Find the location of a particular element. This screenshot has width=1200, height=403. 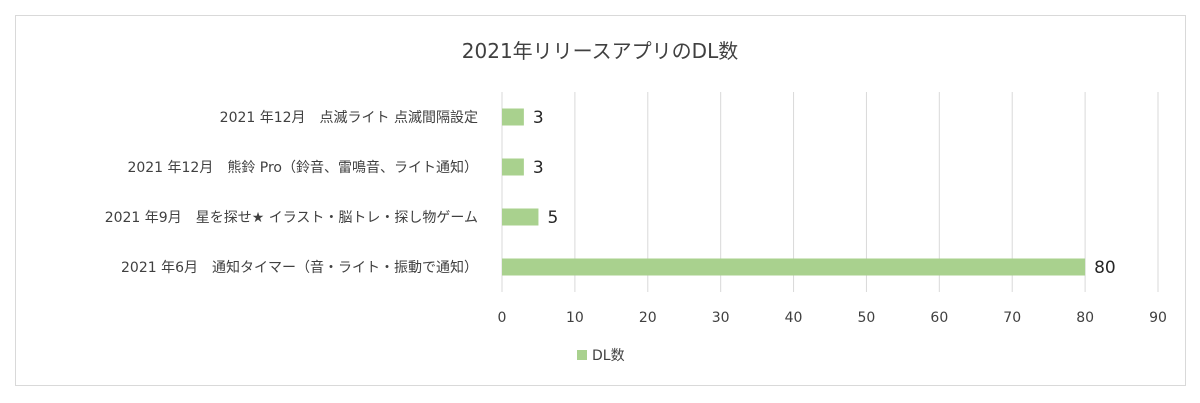

category-label: 2021 年12月 点滅ライト 点滅間隔設定 is located at coordinates (349, 118).